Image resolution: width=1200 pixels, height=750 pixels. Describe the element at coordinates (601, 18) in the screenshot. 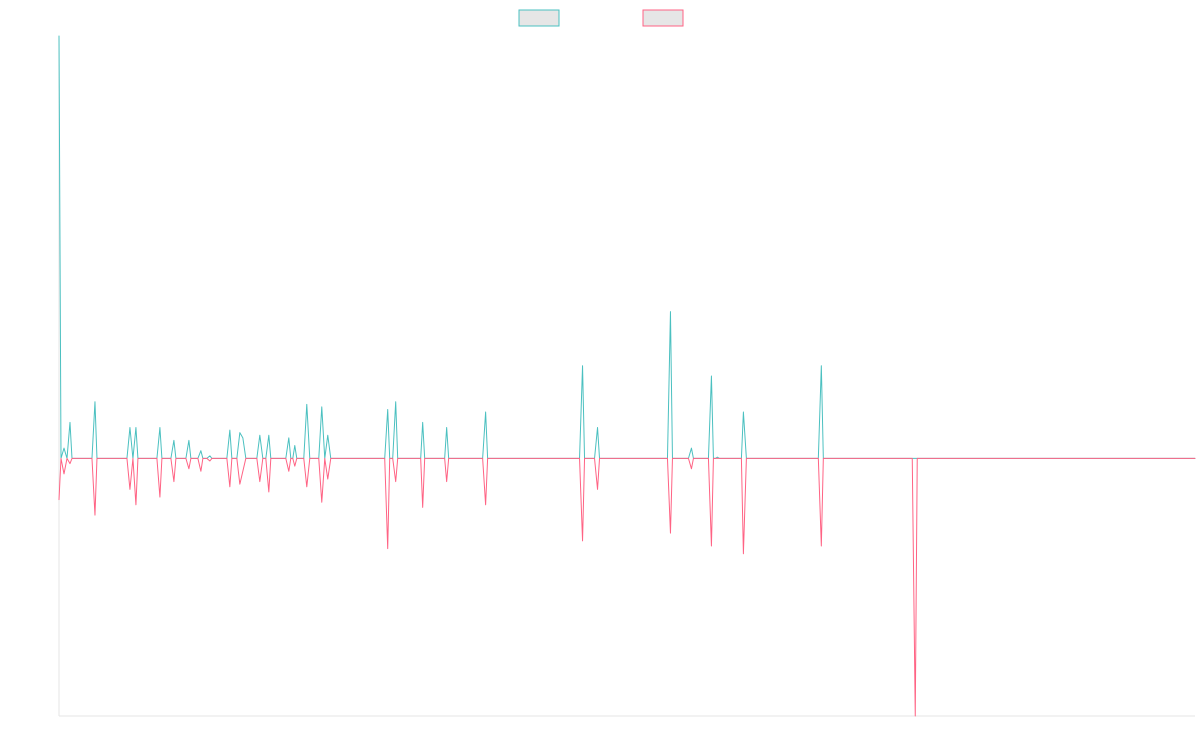

I see `legend` at that location.